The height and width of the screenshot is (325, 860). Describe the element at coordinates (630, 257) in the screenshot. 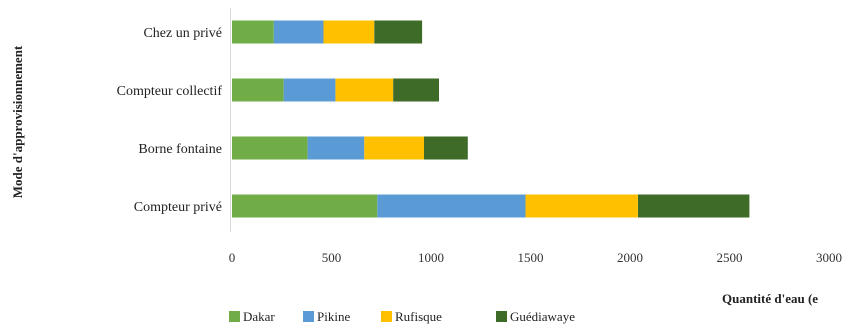

I see `x-tick-label: 2000` at that location.